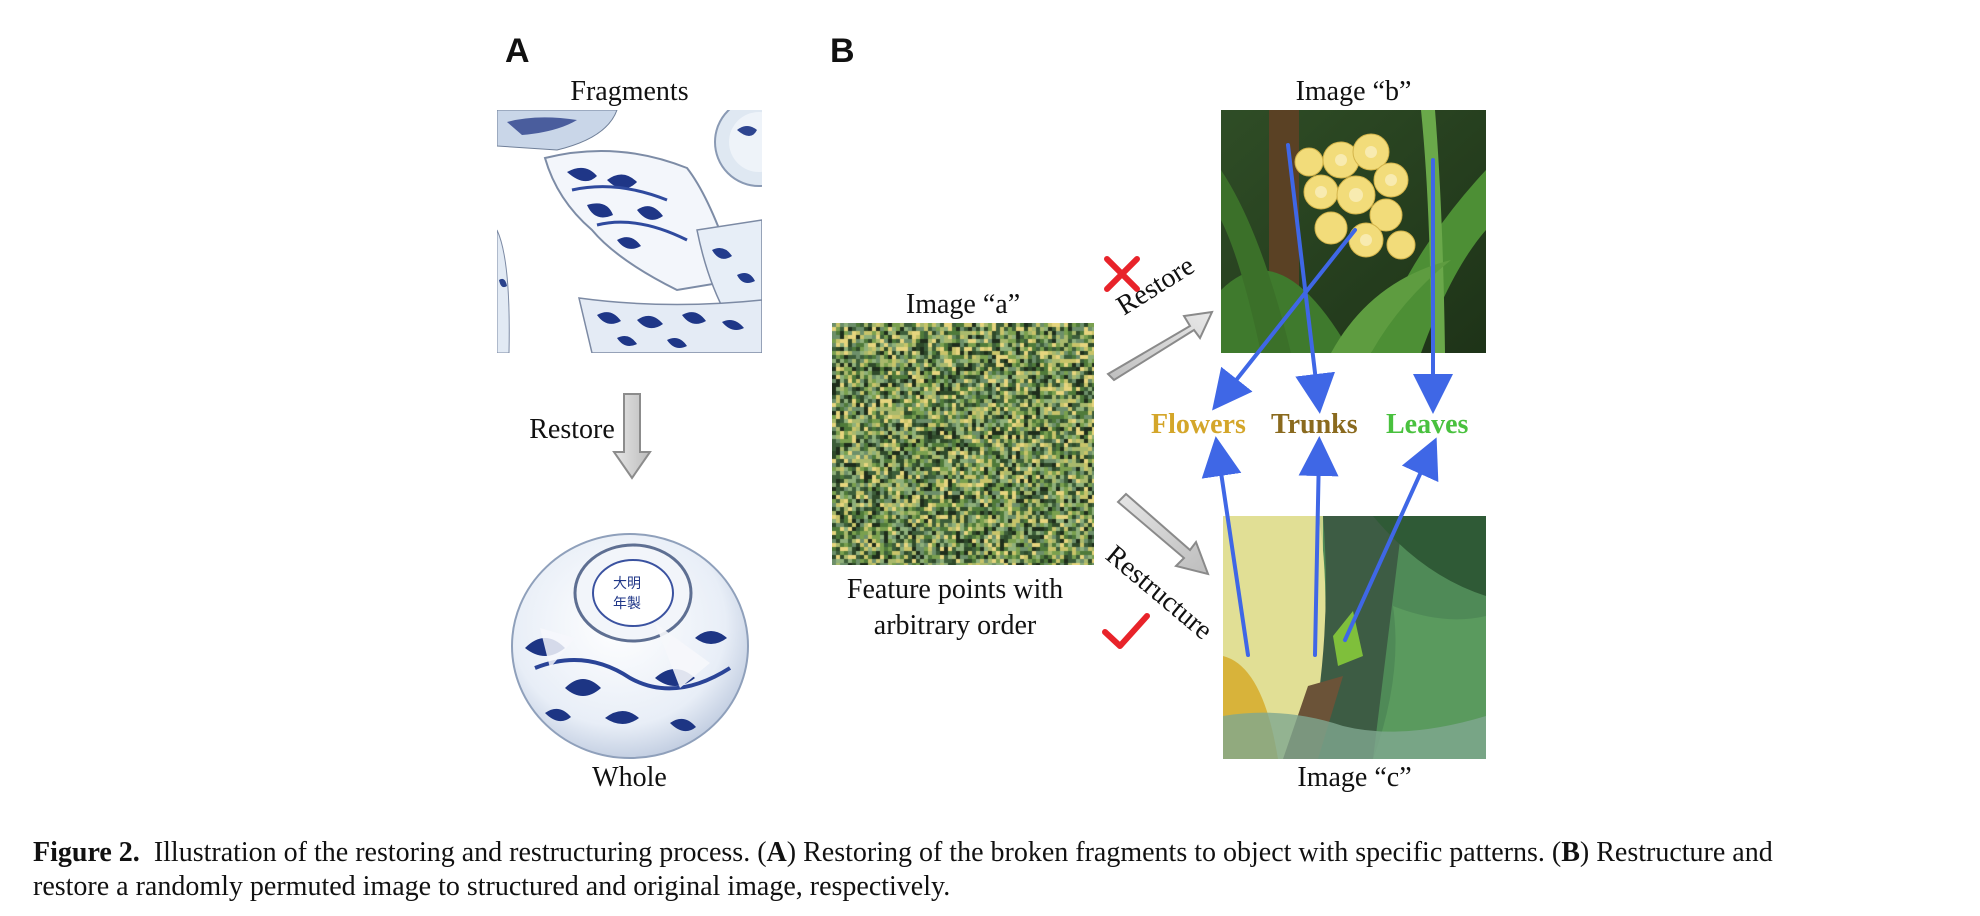 This screenshot has height=916, width=1980. I want to click on category-flowers: Flowers, so click(1198, 424).